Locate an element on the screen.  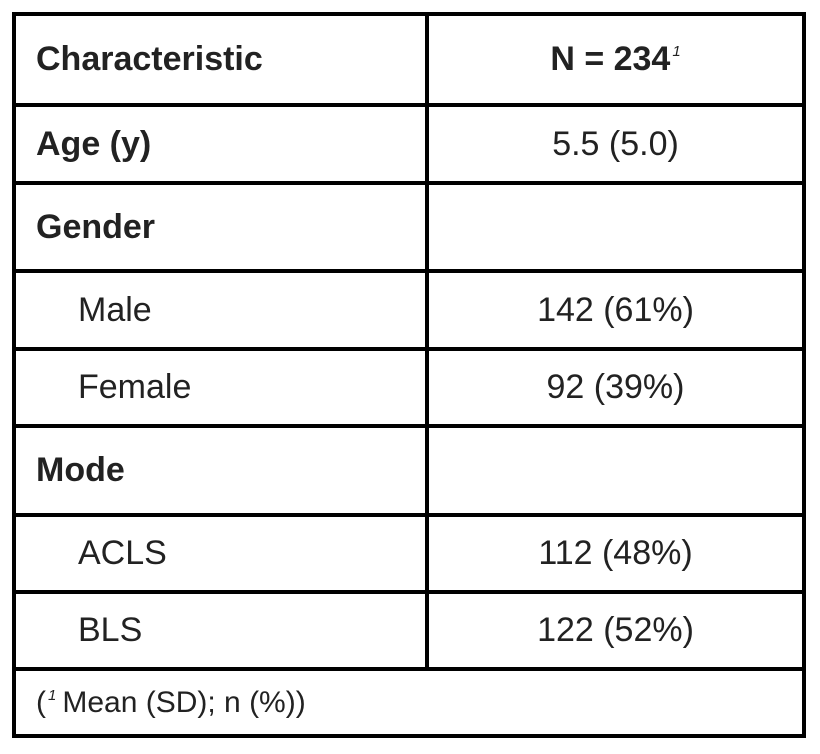
row-label: Age (y) is located at coordinates (220, 144).